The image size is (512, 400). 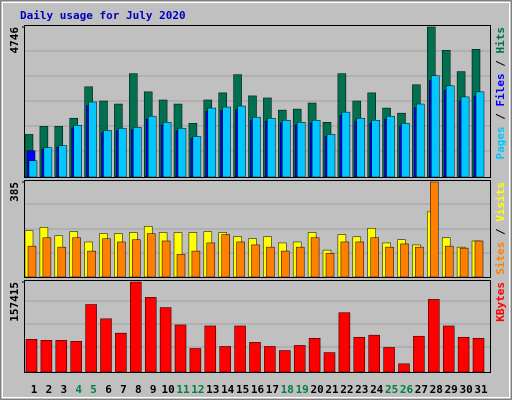 I want to click on x-tick-label: 4, so click(x=78, y=389).